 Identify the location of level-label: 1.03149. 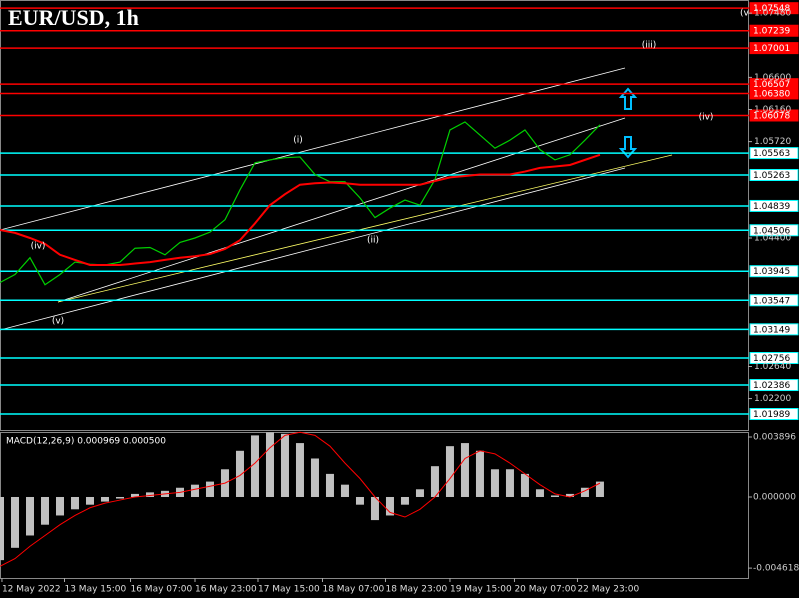
(771, 330).